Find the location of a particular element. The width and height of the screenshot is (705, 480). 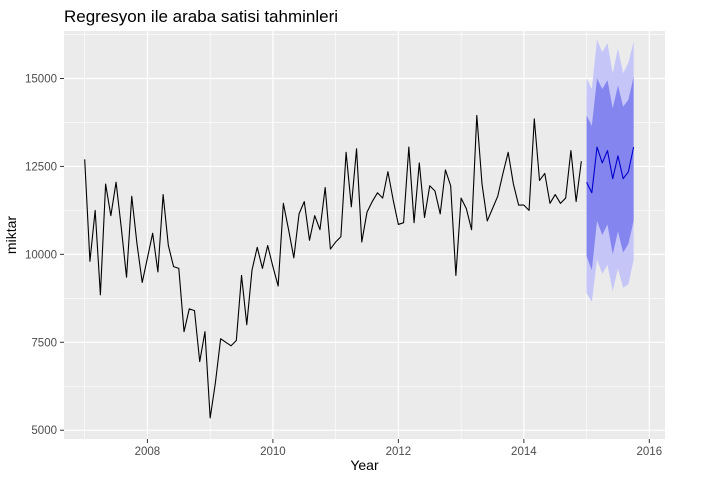

x-tick-label: 2012 is located at coordinates (399, 452).